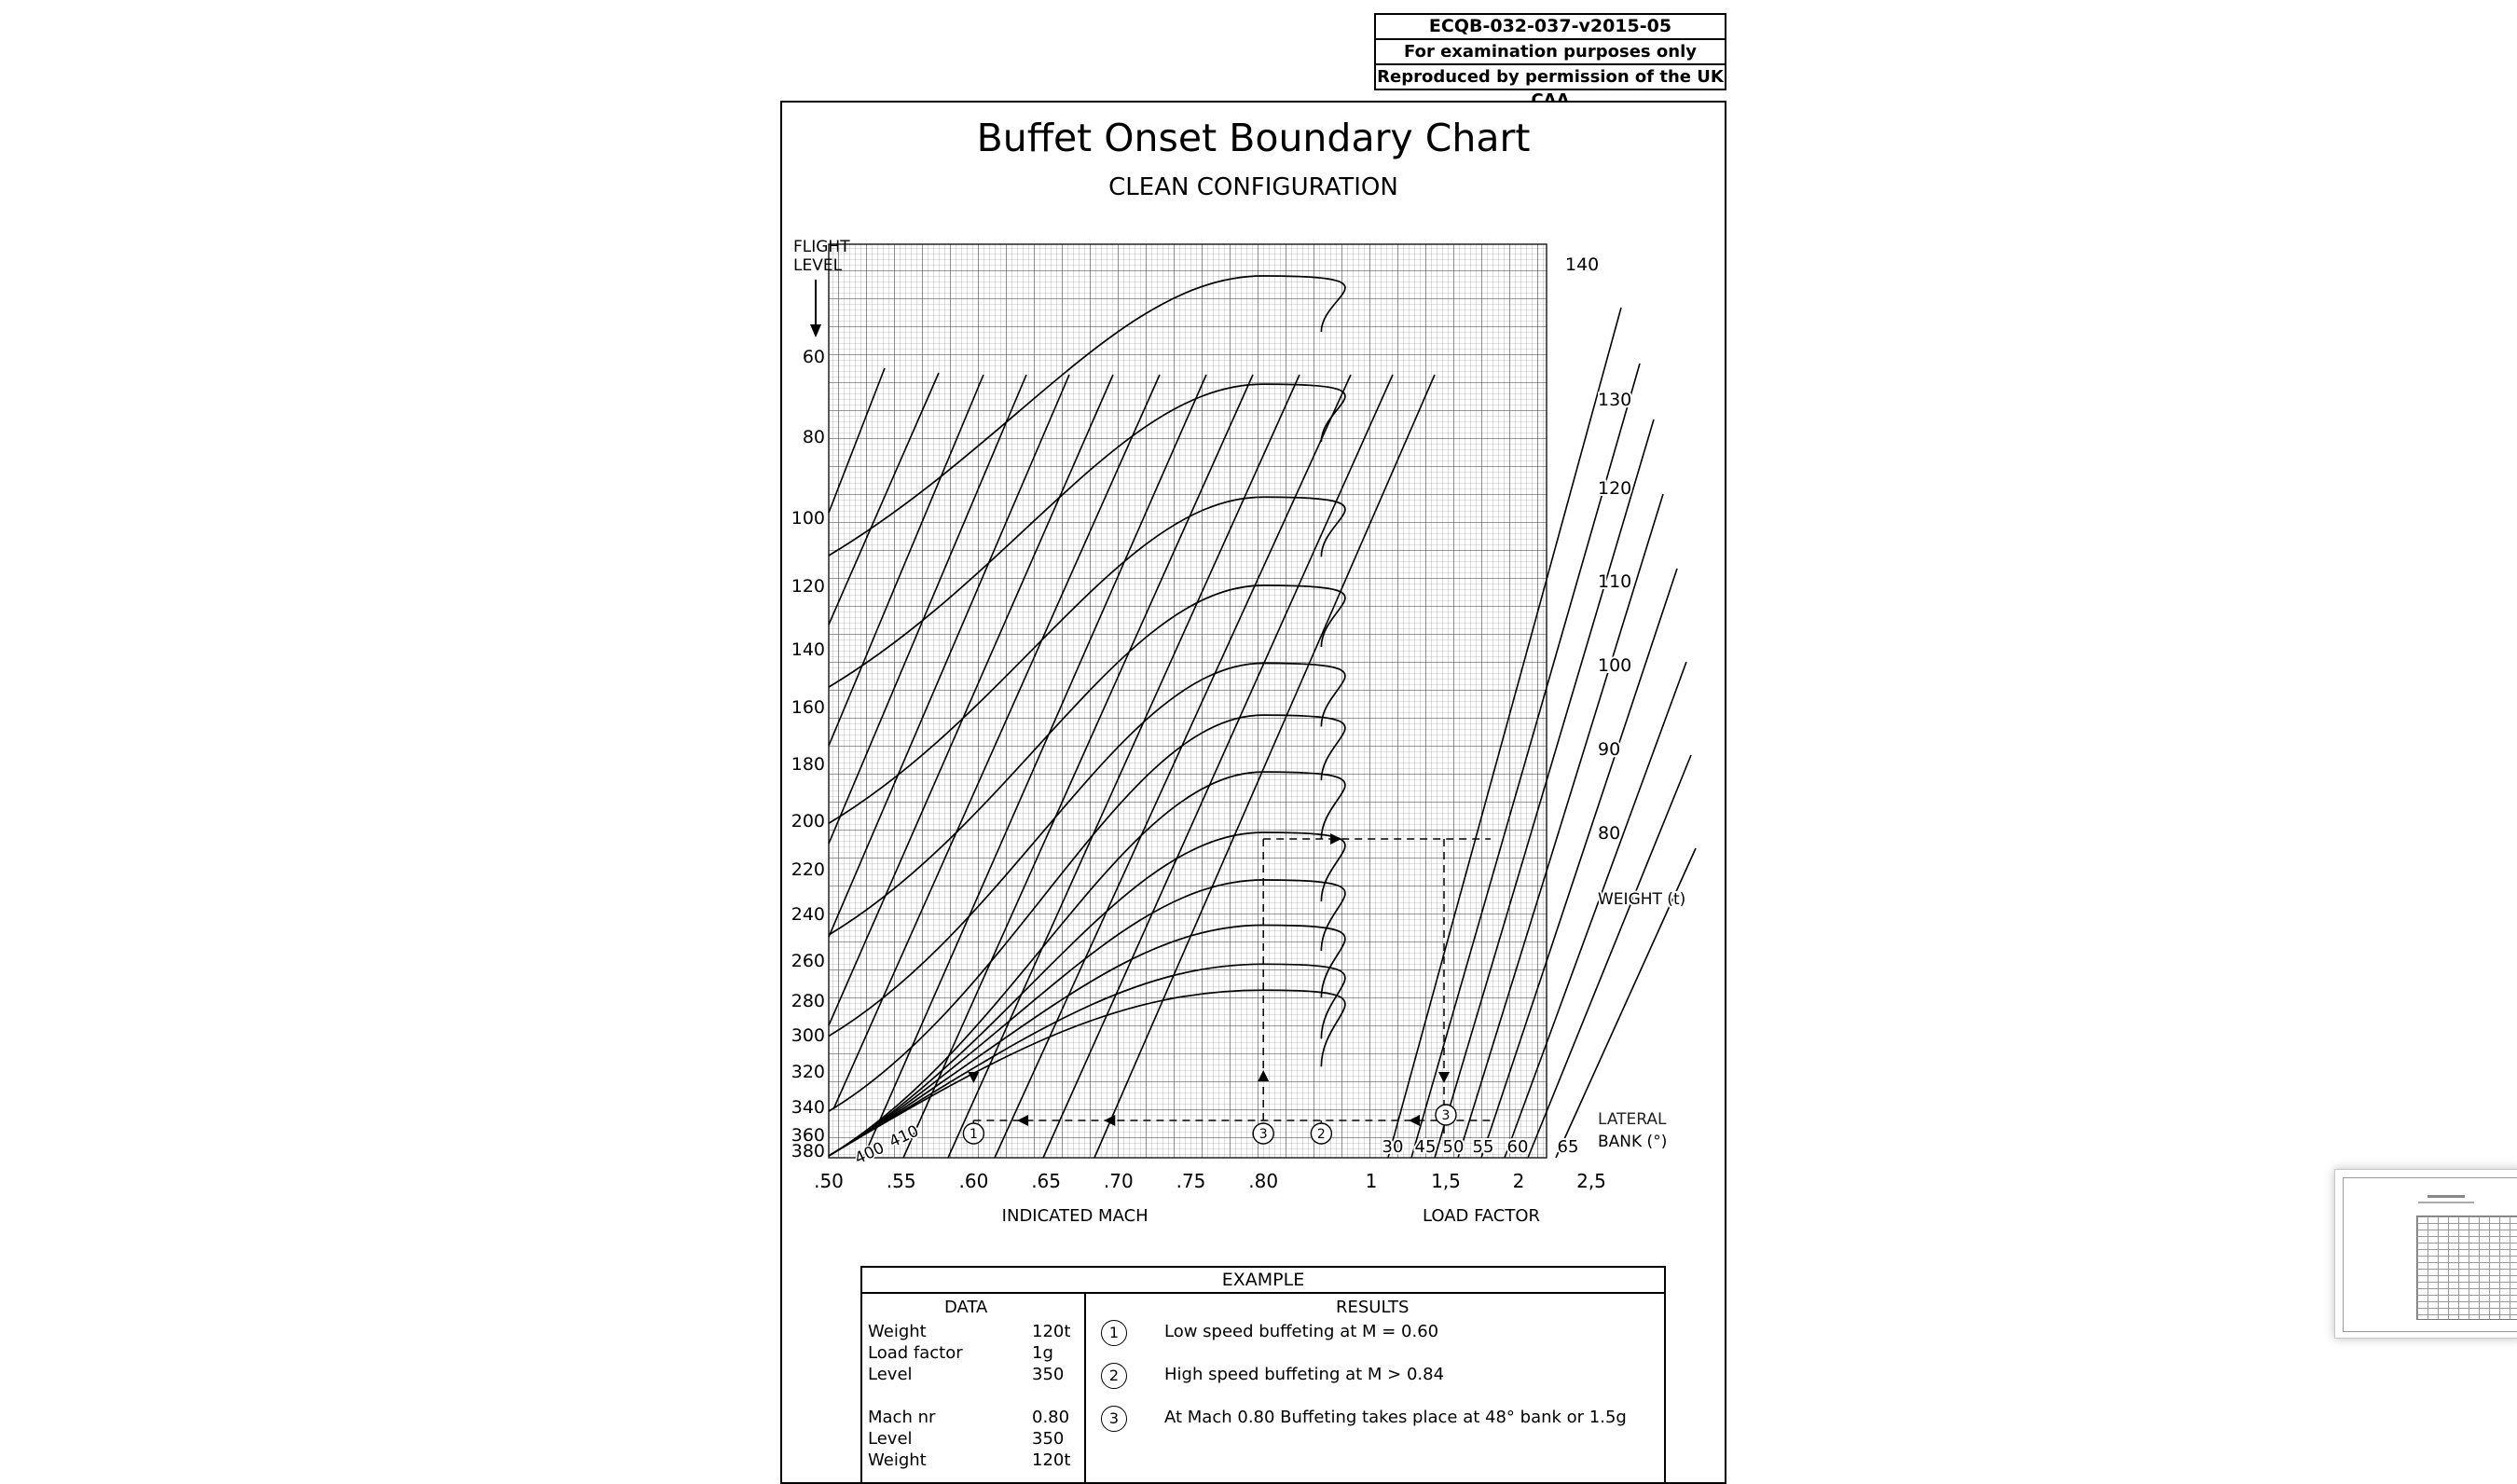  I want to click on mach-tick: .75, so click(1191, 1181).